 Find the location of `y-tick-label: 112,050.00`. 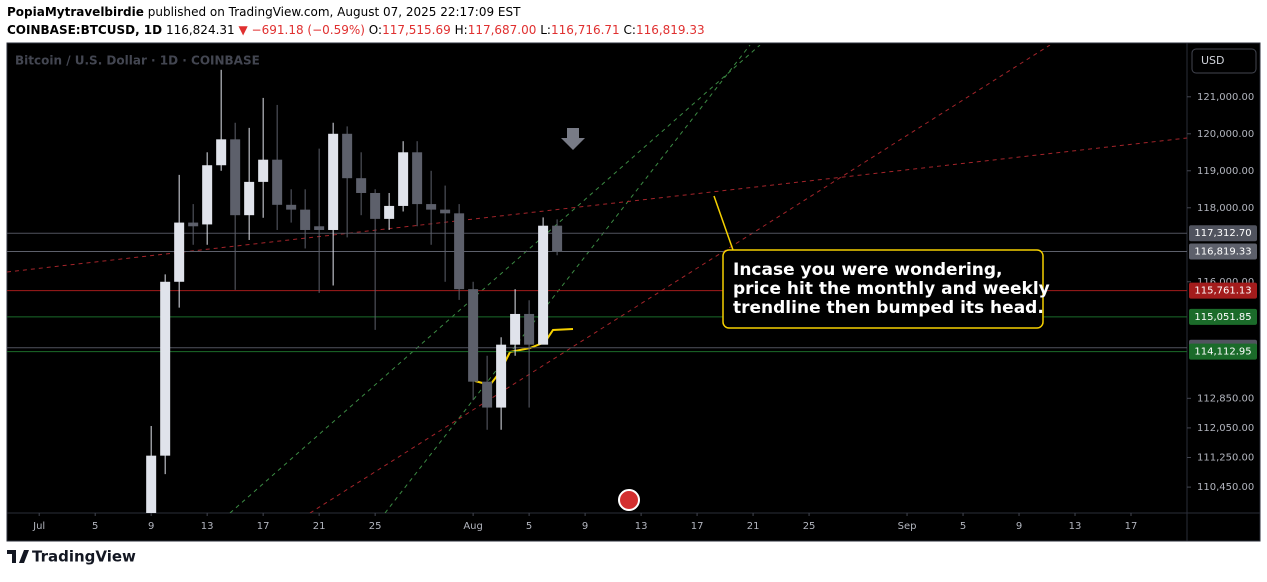

y-tick-label: 112,050.00 is located at coordinates (1225, 428).